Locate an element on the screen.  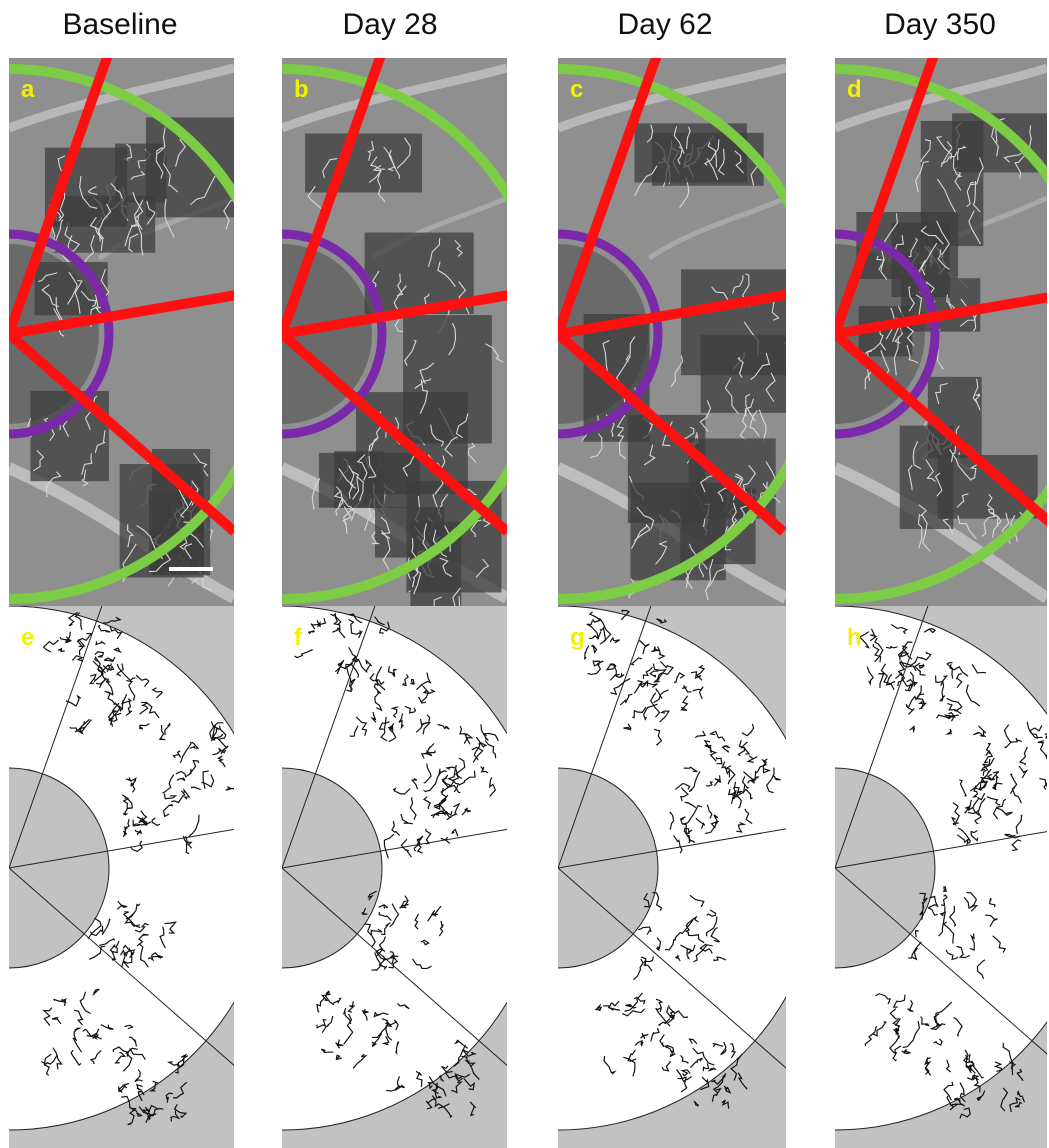
panel-label-f: f is located at coordinates (298, 637).